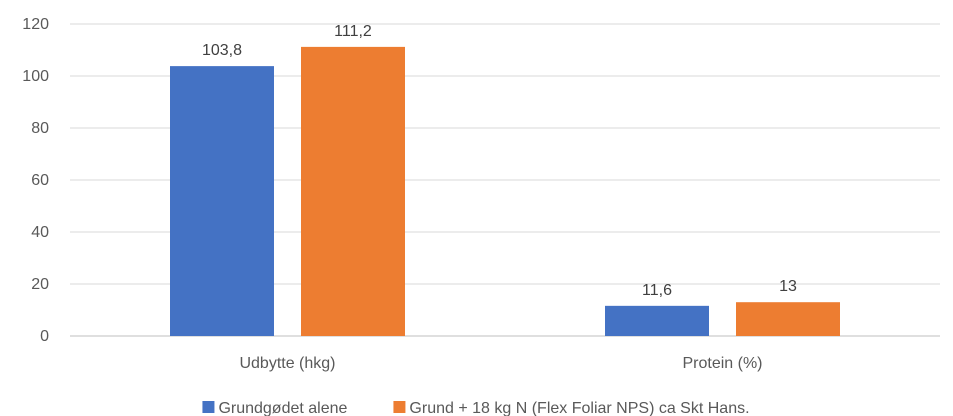 The width and height of the screenshot is (953, 416). I want to click on data-label: 103,8, so click(222, 50).